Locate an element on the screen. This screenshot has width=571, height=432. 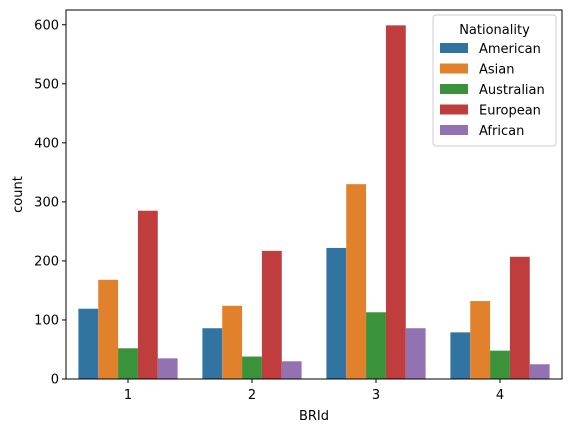
y-axis-ticks: 0 100 200 300 400 500 600 is located at coordinates (50, 203).